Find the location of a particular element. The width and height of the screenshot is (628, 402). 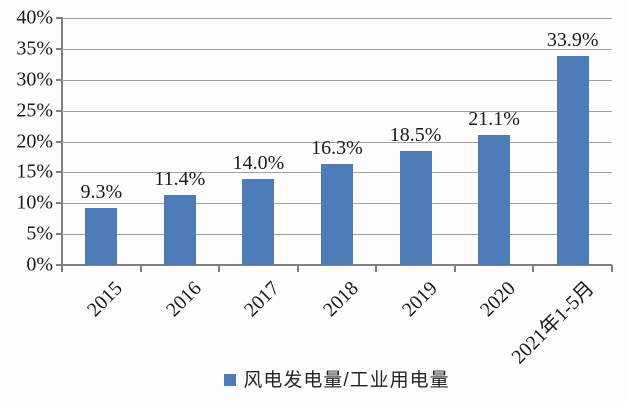

y-axis-tick-label: 10% is located at coordinates (34, 202).